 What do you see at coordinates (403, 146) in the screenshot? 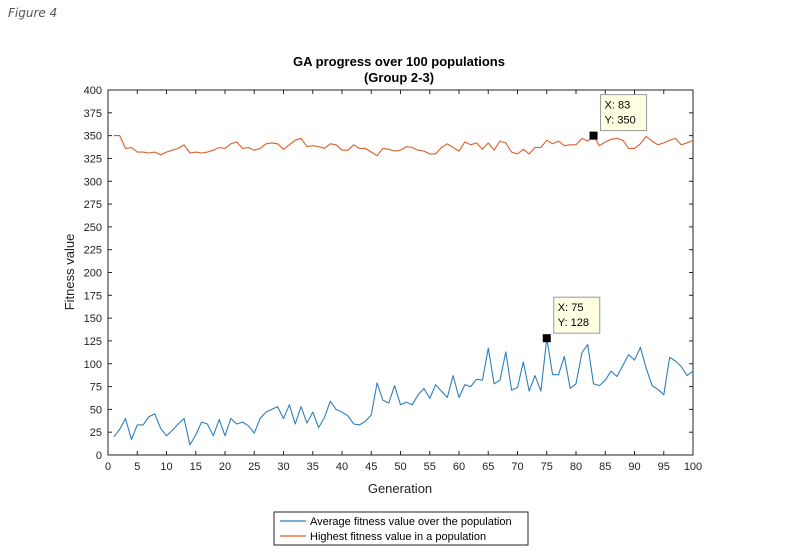
I see `series-line-highest` at bounding box center [403, 146].